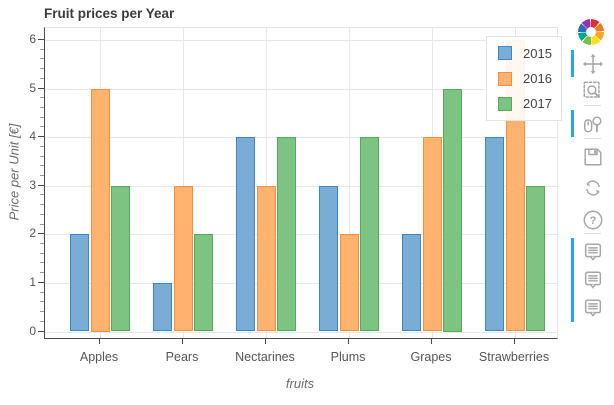 Image resolution: width=614 pixels, height=405 pixels. I want to click on pan-icon, so click(592, 63).